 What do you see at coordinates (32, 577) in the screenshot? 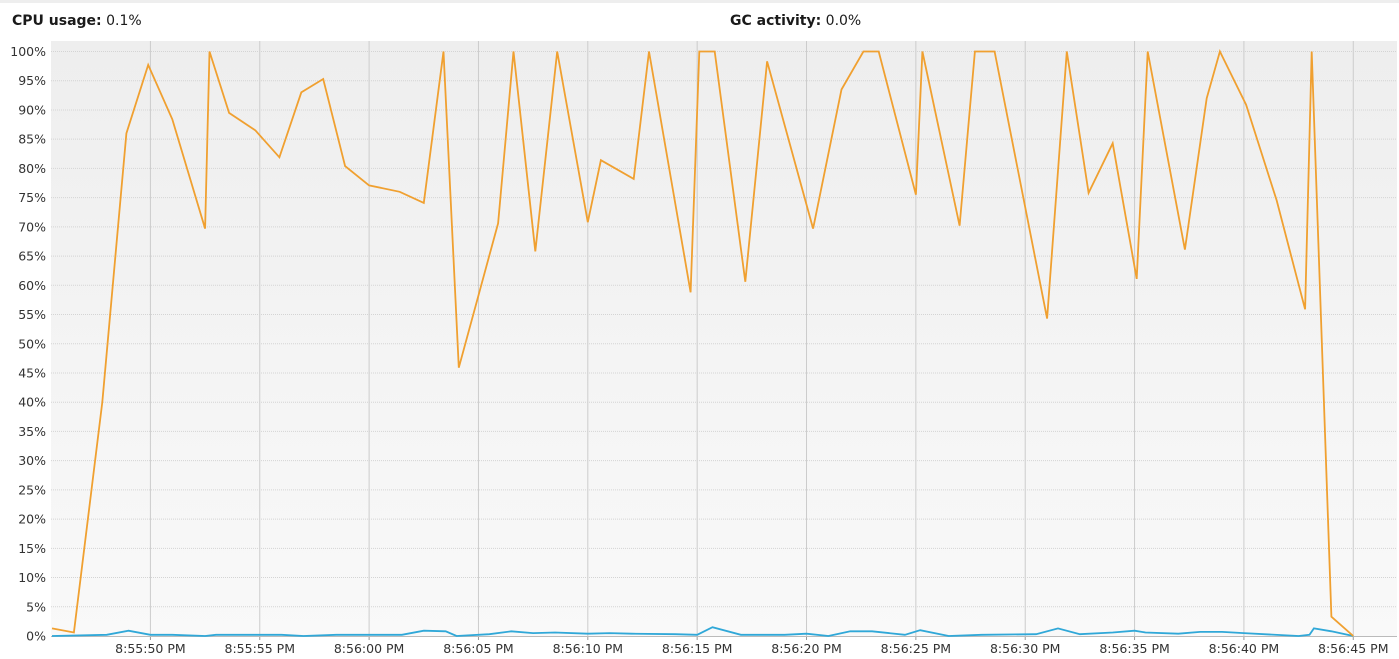
I see `y-tick-label: 10%` at bounding box center [32, 577].